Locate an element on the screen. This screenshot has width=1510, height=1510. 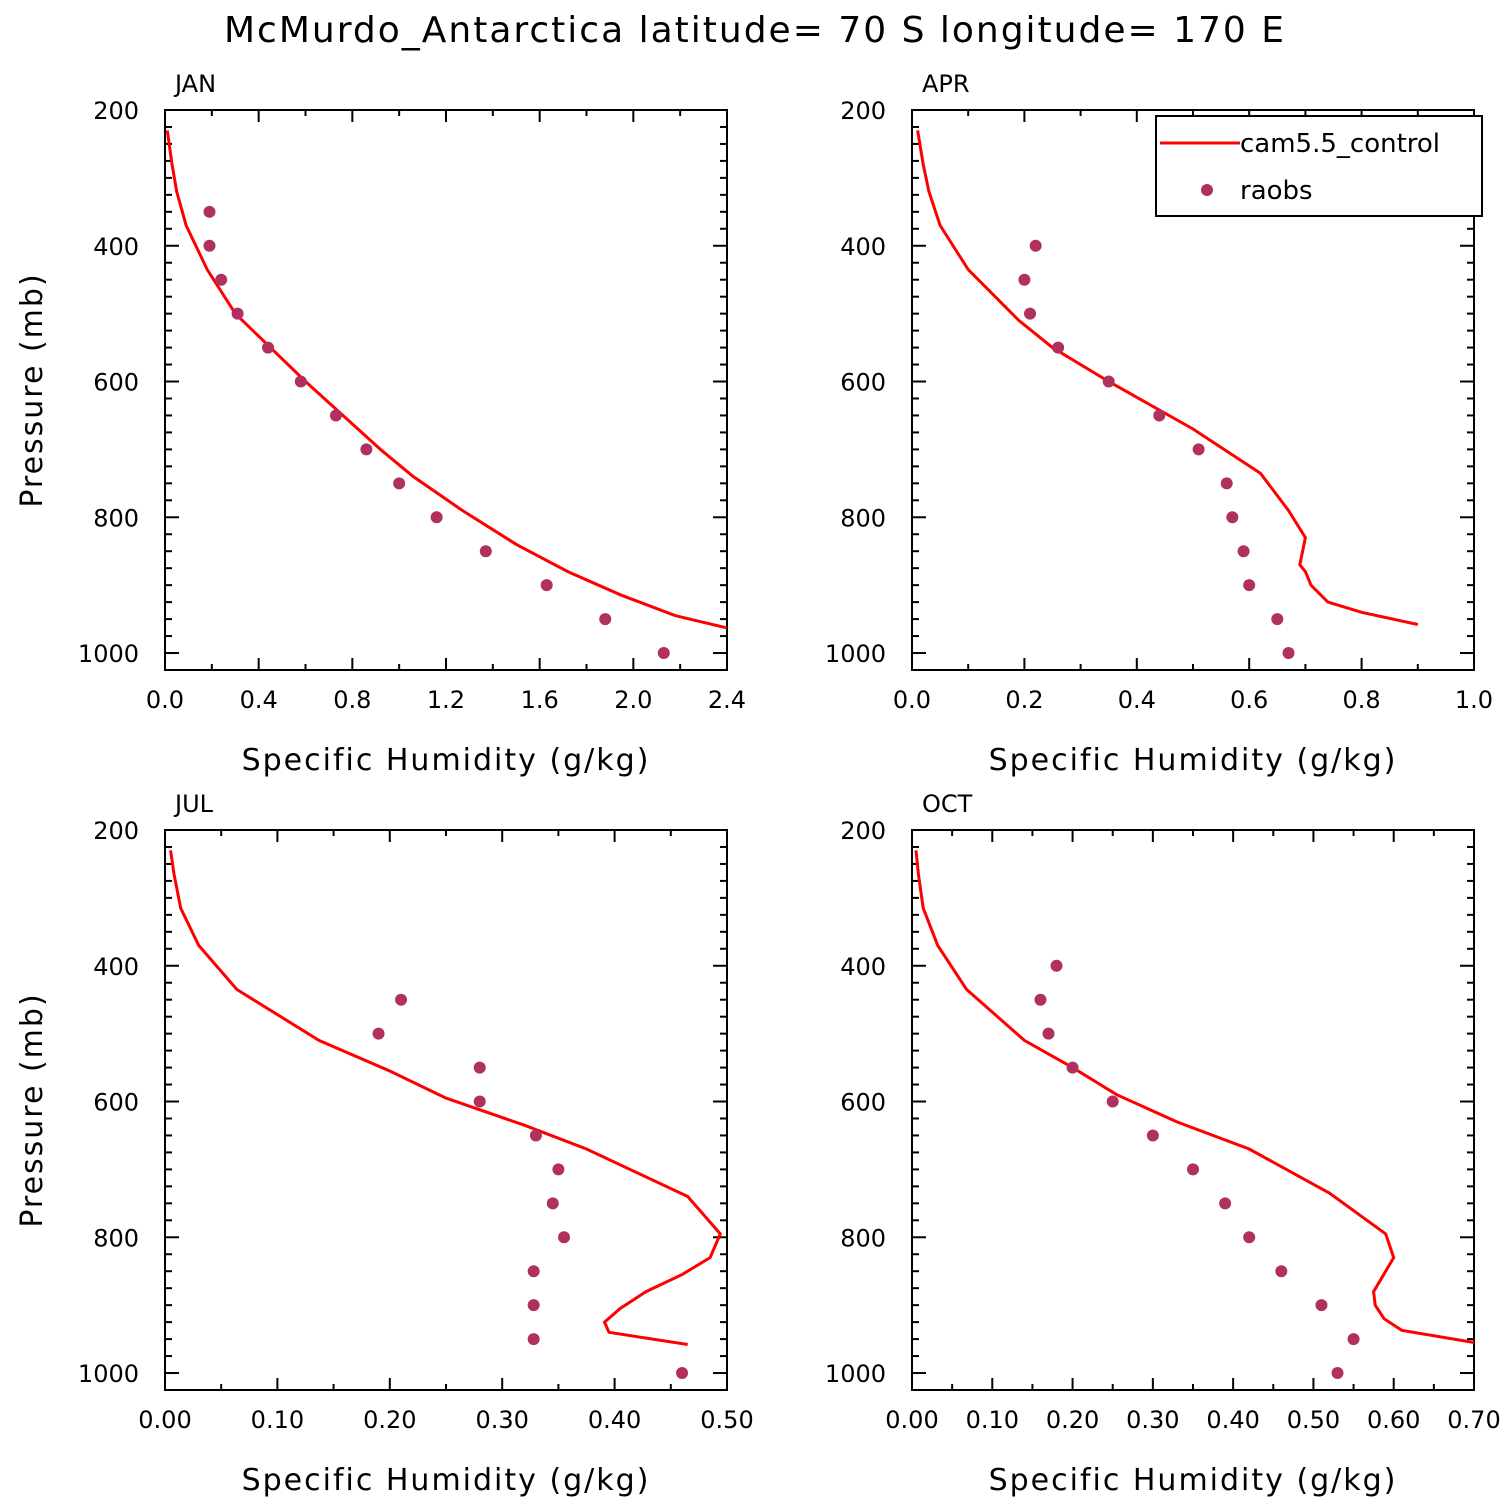
x-tick-label: 0.6 is located at coordinates (1249, 700).